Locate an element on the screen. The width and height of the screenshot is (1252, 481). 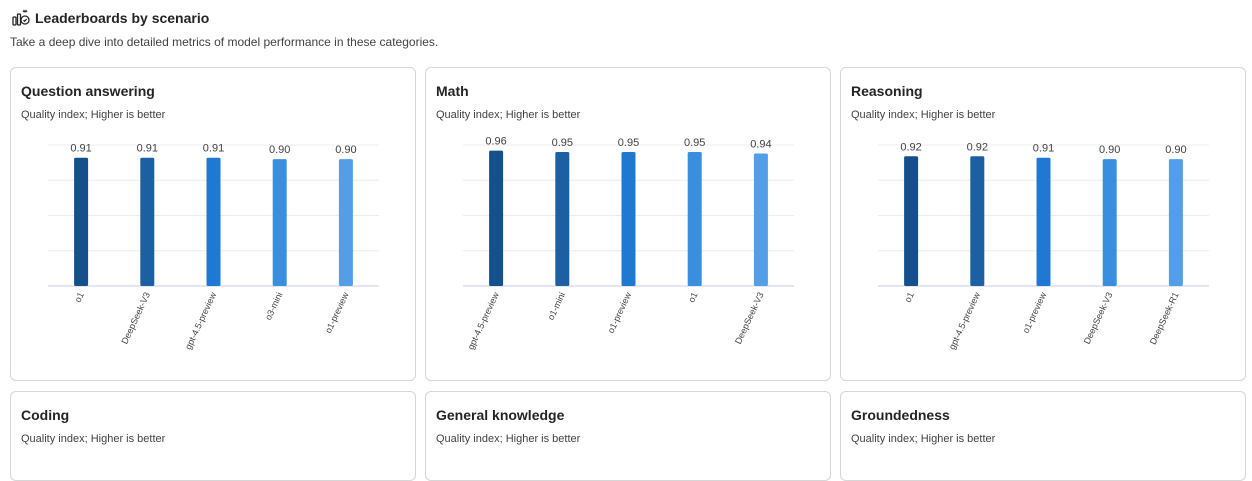
card-coding: Coding Quality index; Higher is better is located at coordinates (213, 436).